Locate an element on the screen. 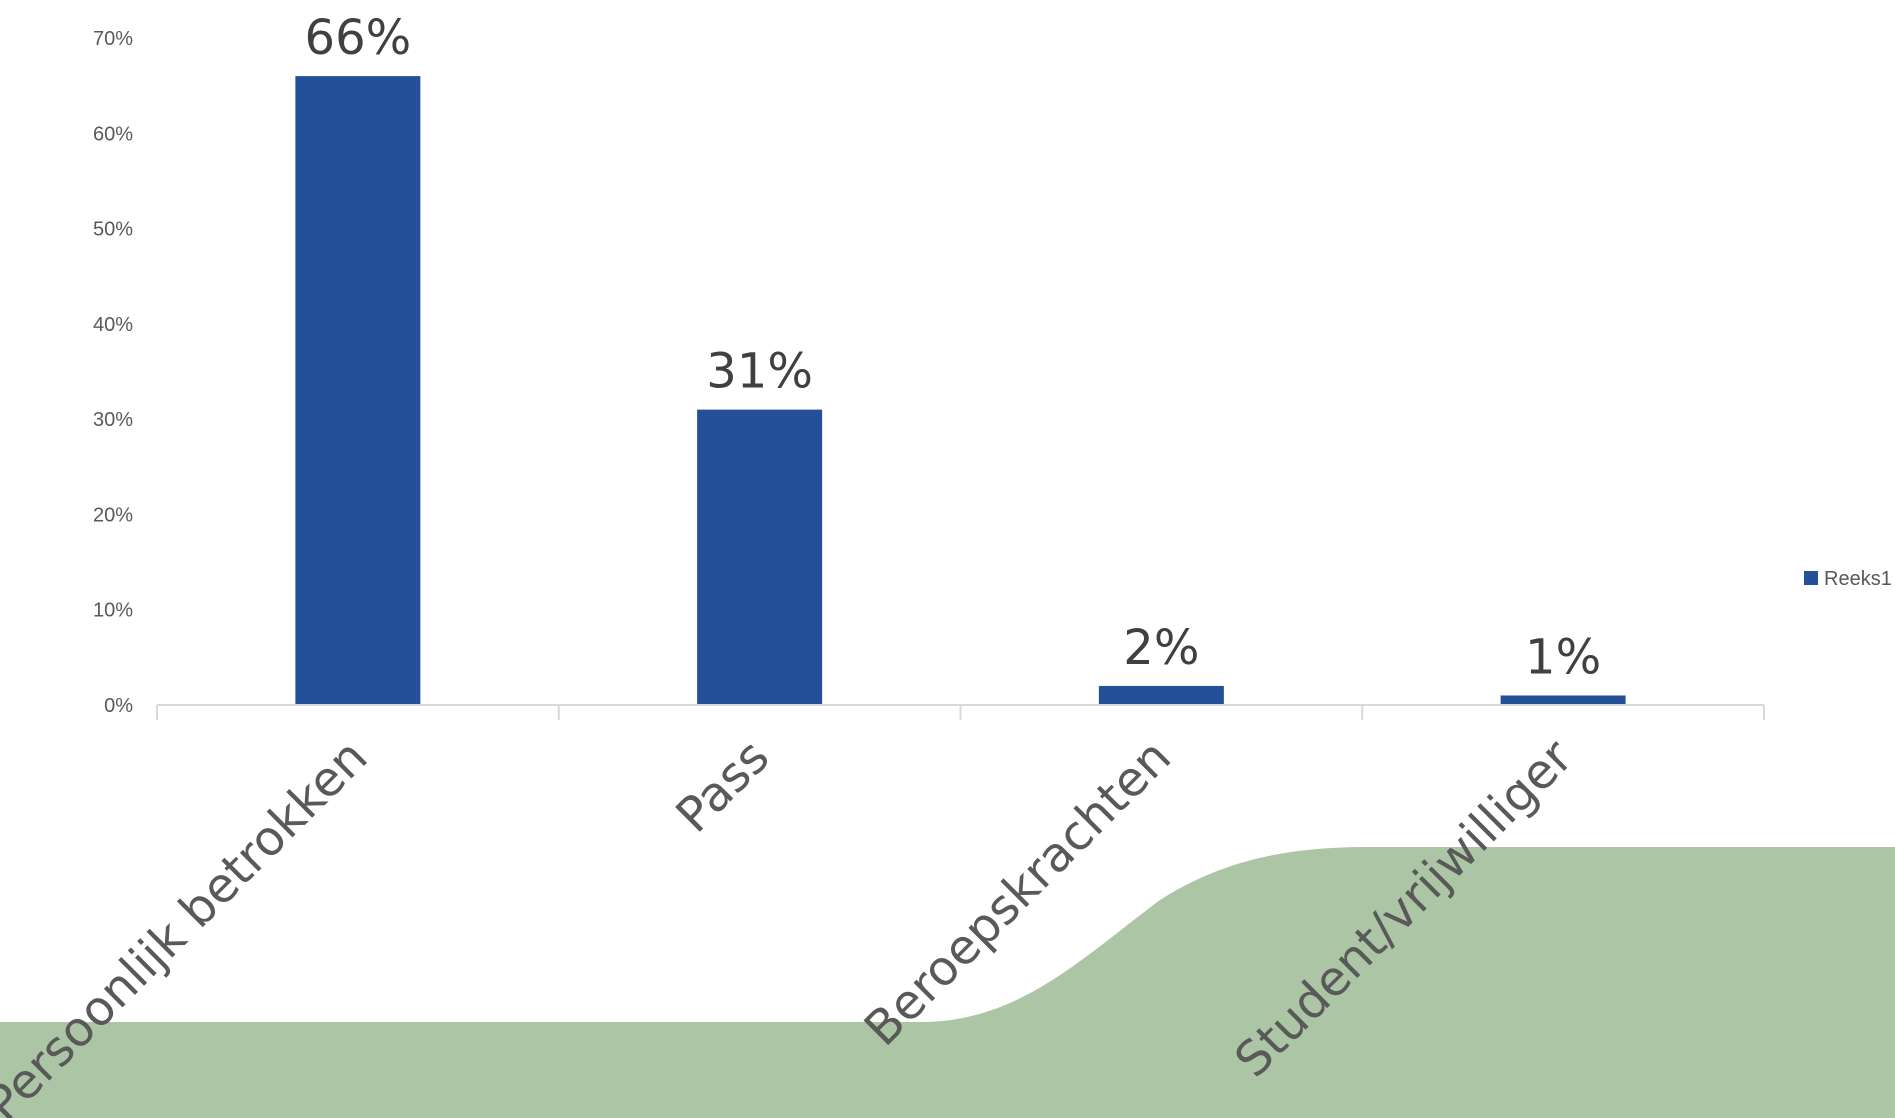 The height and width of the screenshot is (1118, 1895). x-axis is located at coordinates (960, 712).